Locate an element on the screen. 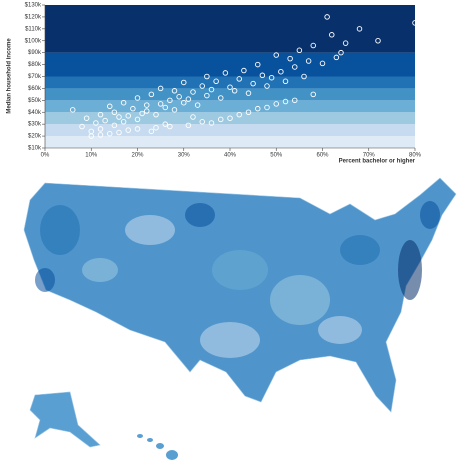 The width and height of the screenshot is (474, 470). y-tick-label: $130k is located at coordinates (33, 6).